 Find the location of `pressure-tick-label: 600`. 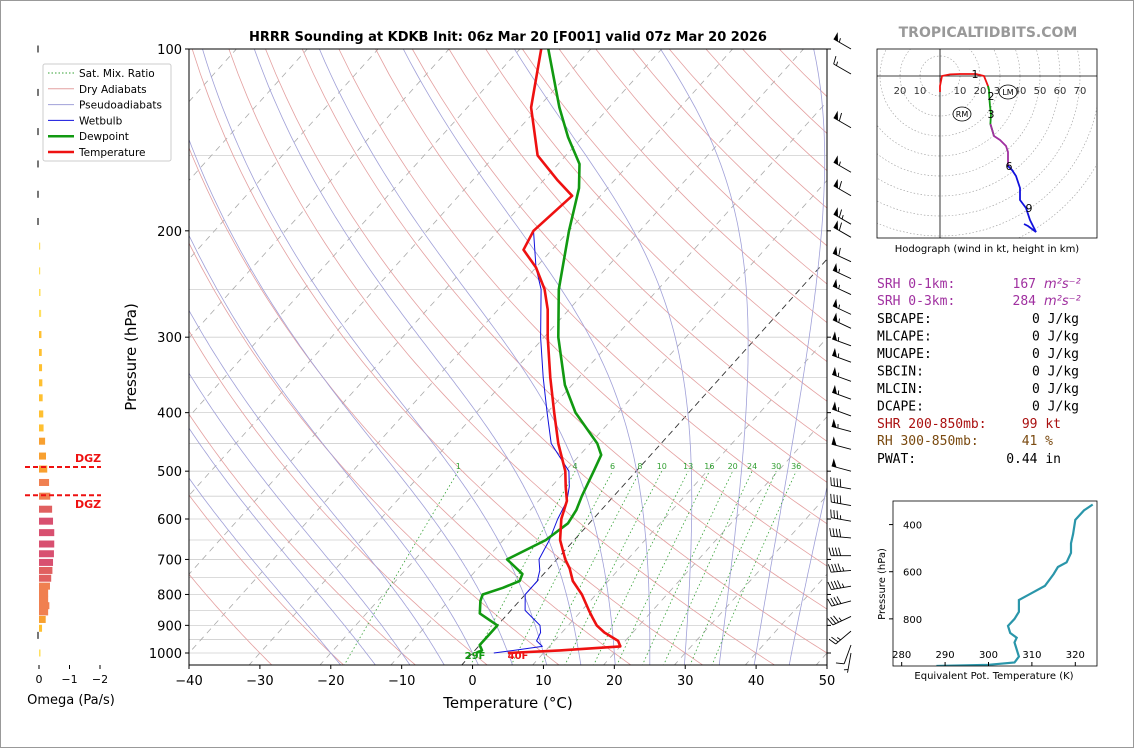

pressure-tick-label: 600 is located at coordinates (169, 520).